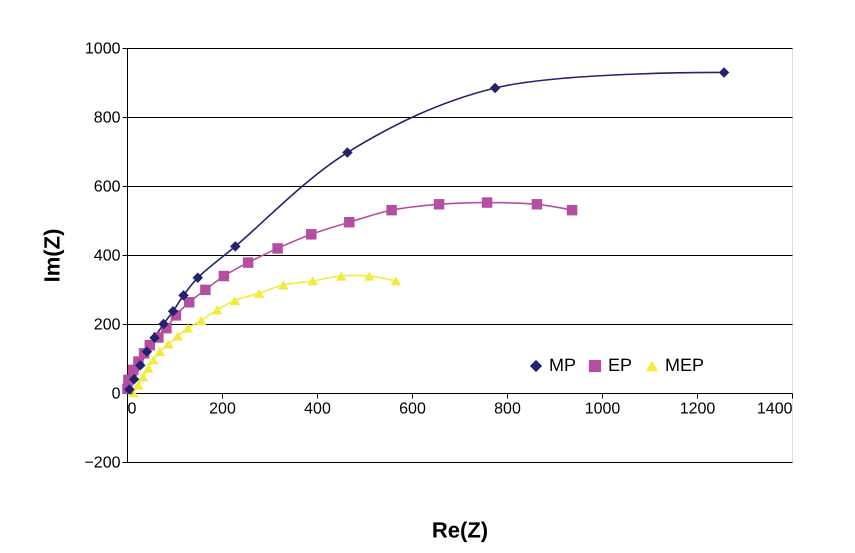 The width and height of the screenshot is (855, 553). I want to click on y-tick-label: −200, so click(102, 463).